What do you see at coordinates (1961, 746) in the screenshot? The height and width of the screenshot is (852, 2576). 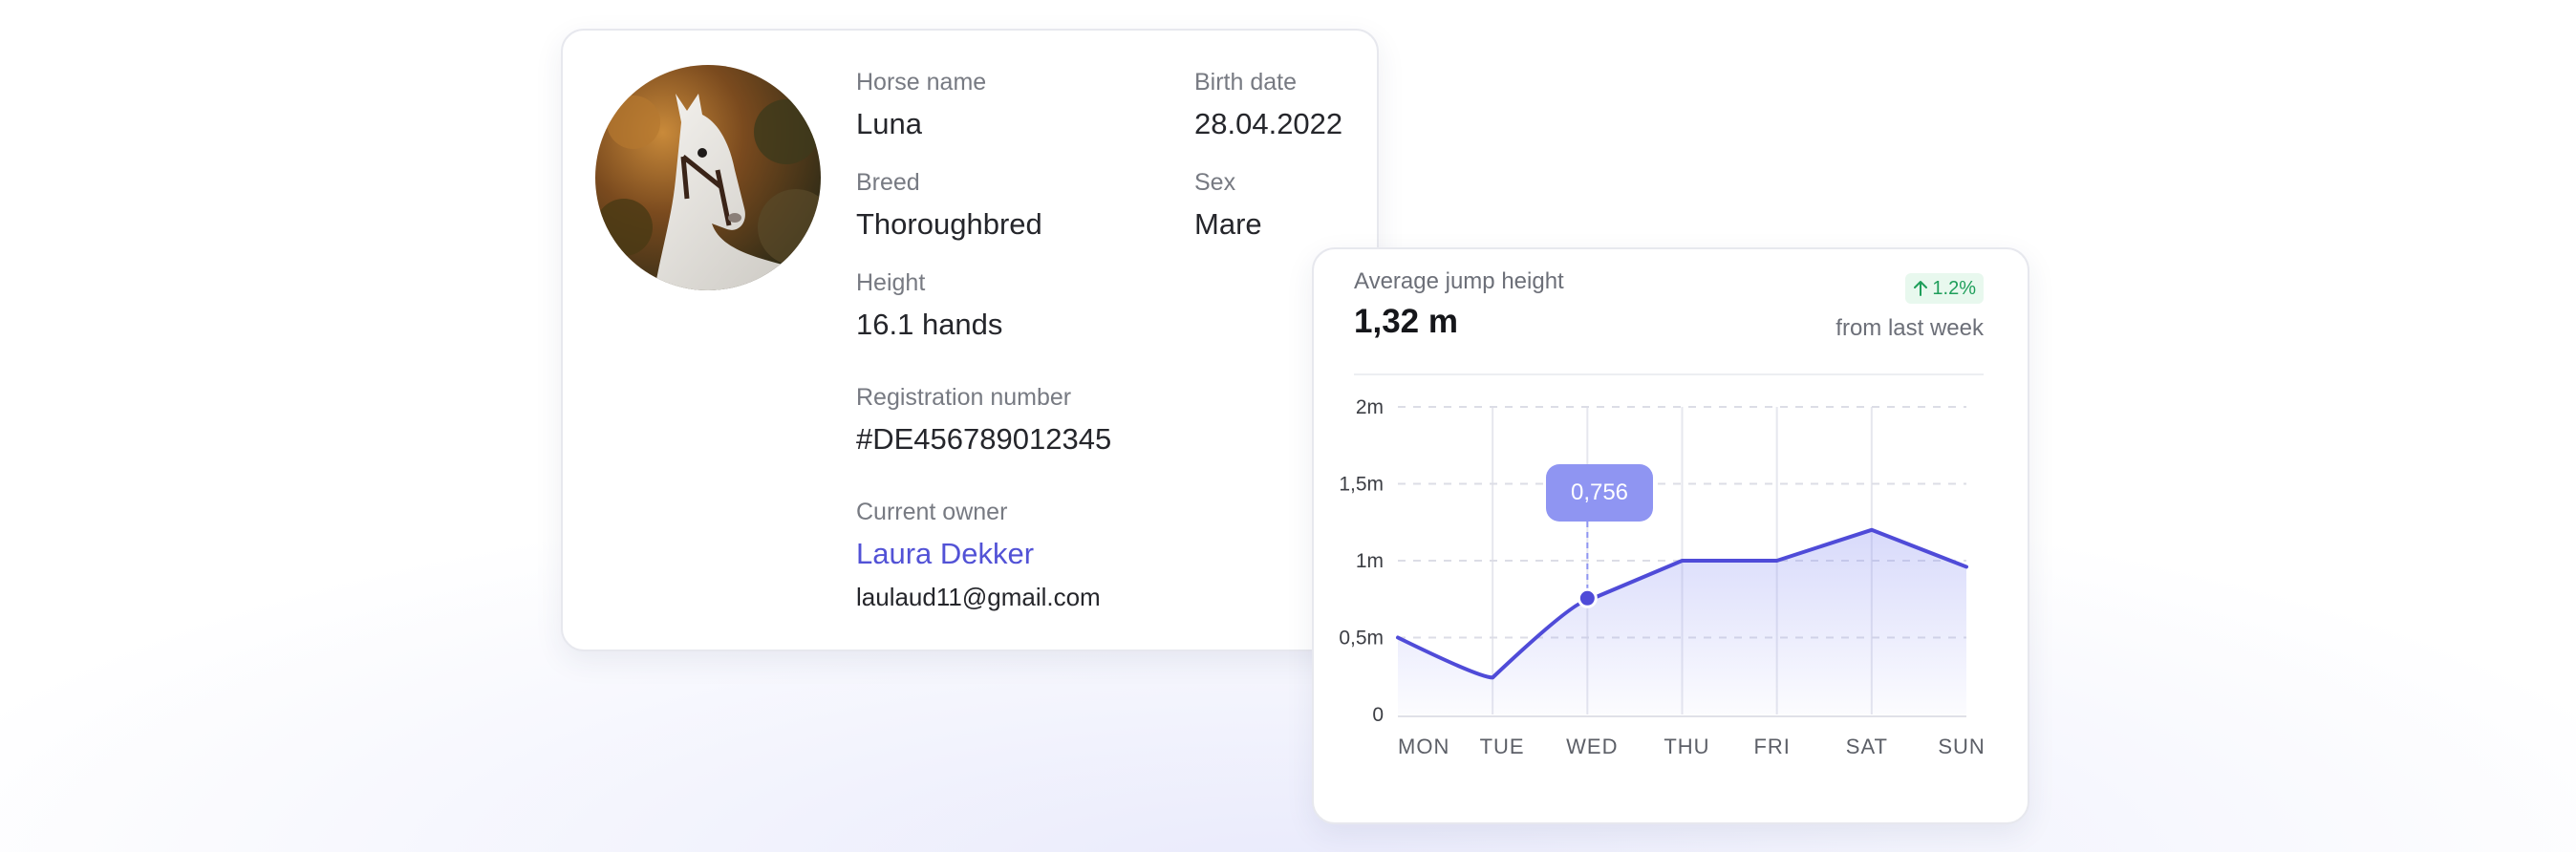 I see `x-tick-label: SUN` at bounding box center [1961, 746].